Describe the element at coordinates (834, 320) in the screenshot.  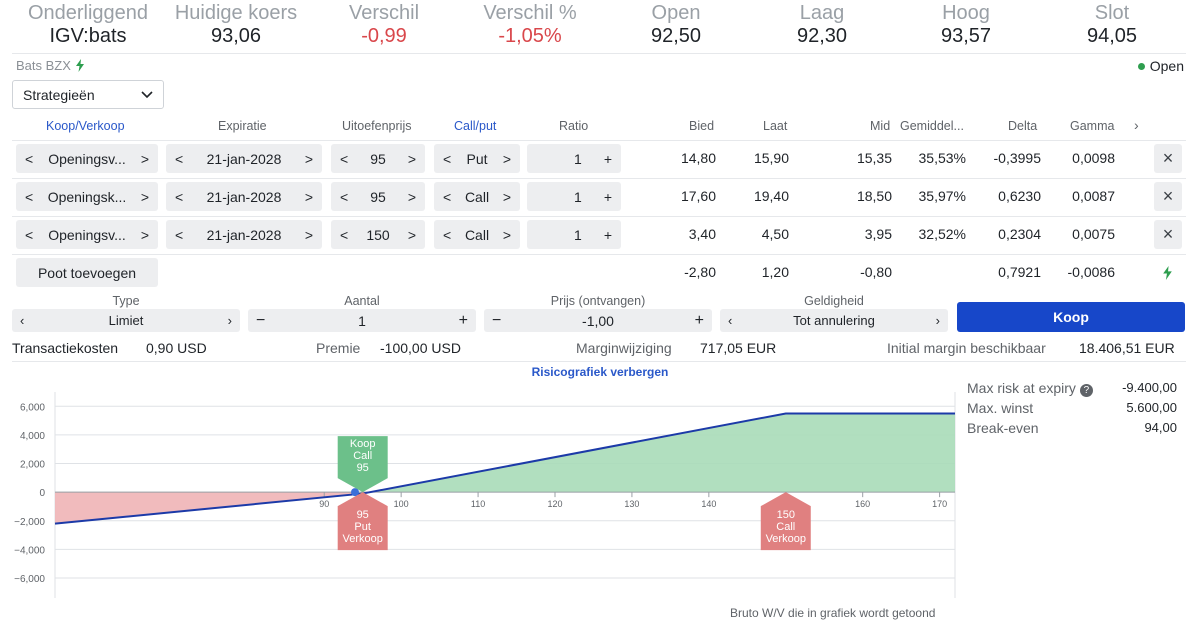
I see `validity-select: ‹ Tot annulering ›` at that location.